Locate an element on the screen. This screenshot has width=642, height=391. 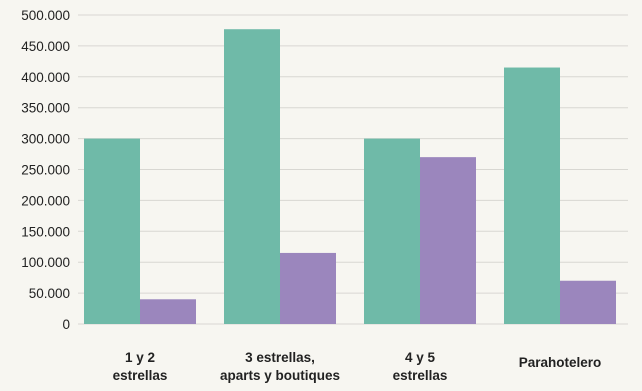
x-category-label: 3 estrellas, aparts y boutiques is located at coordinates (280, 366).